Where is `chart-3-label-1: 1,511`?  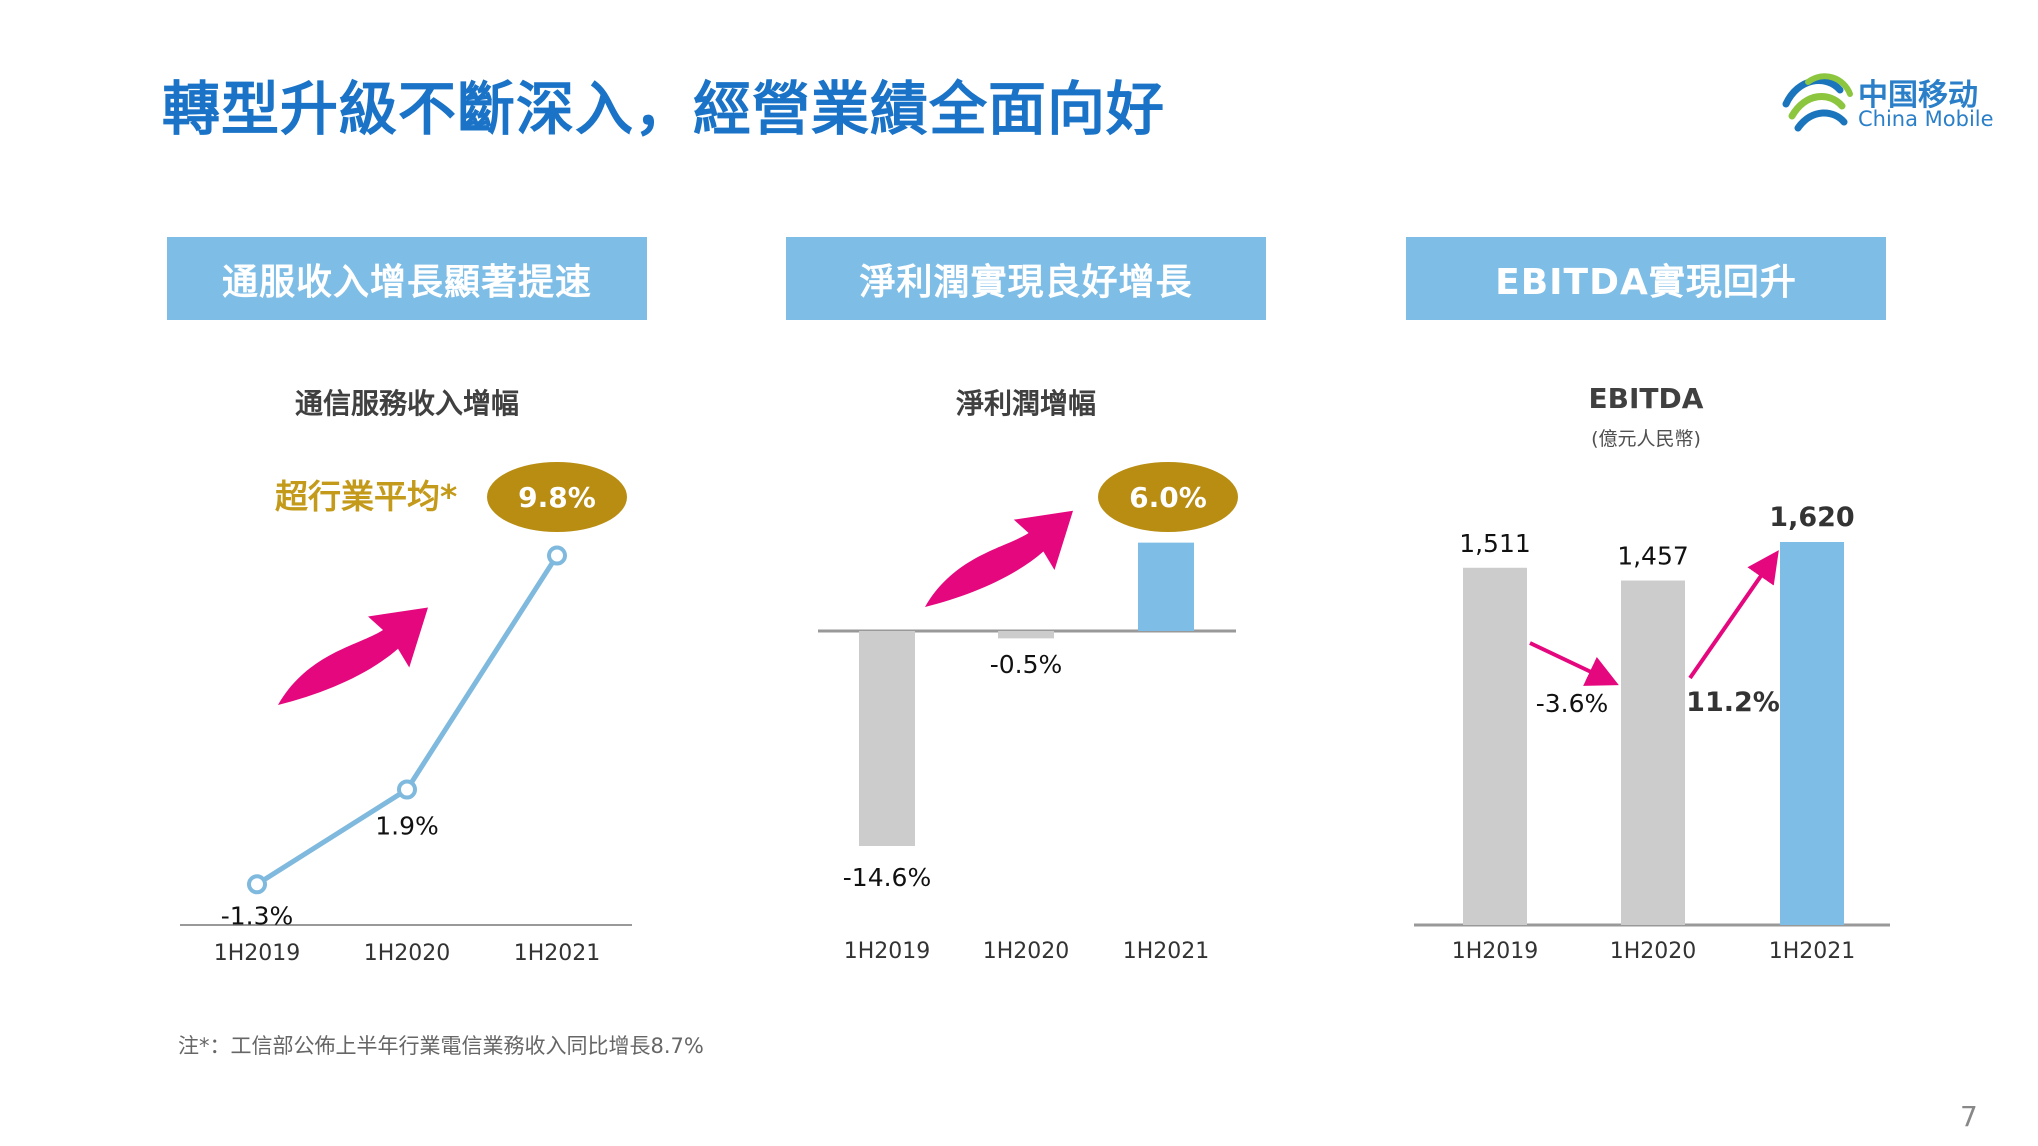 chart-3-label-1: 1,511 is located at coordinates (1495, 543).